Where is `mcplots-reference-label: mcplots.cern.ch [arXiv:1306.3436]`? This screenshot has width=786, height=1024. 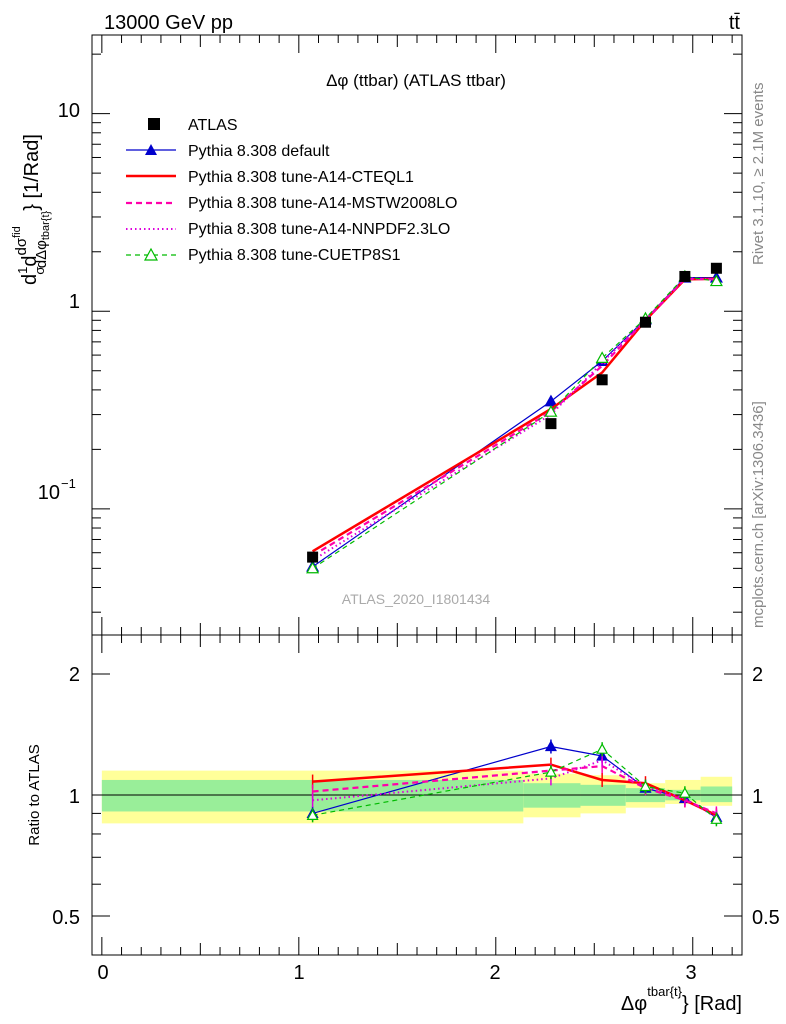
mcplots-reference-label: mcplots.cern.ch [arXiv:1306.3436] is located at coordinates (758, 514).